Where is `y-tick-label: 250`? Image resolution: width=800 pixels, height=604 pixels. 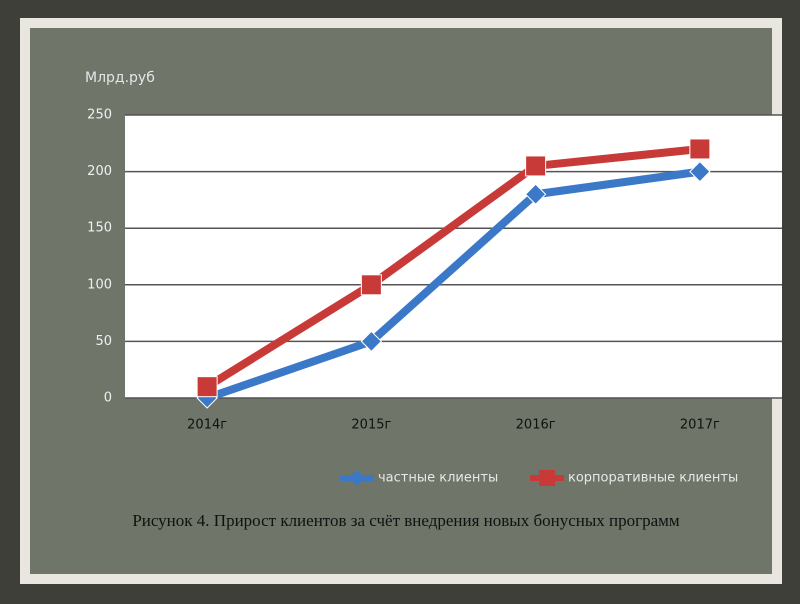
y-tick-label: 250 is located at coordinates (99, 115).